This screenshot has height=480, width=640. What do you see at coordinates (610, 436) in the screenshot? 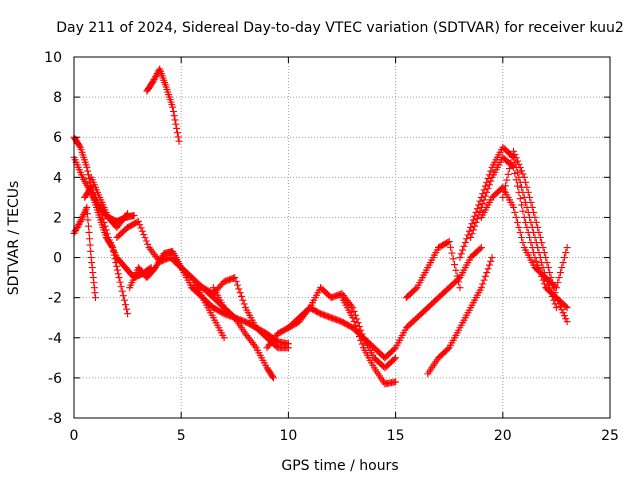
I see `x-tick-label: 25` at bounding box center [610, 436].